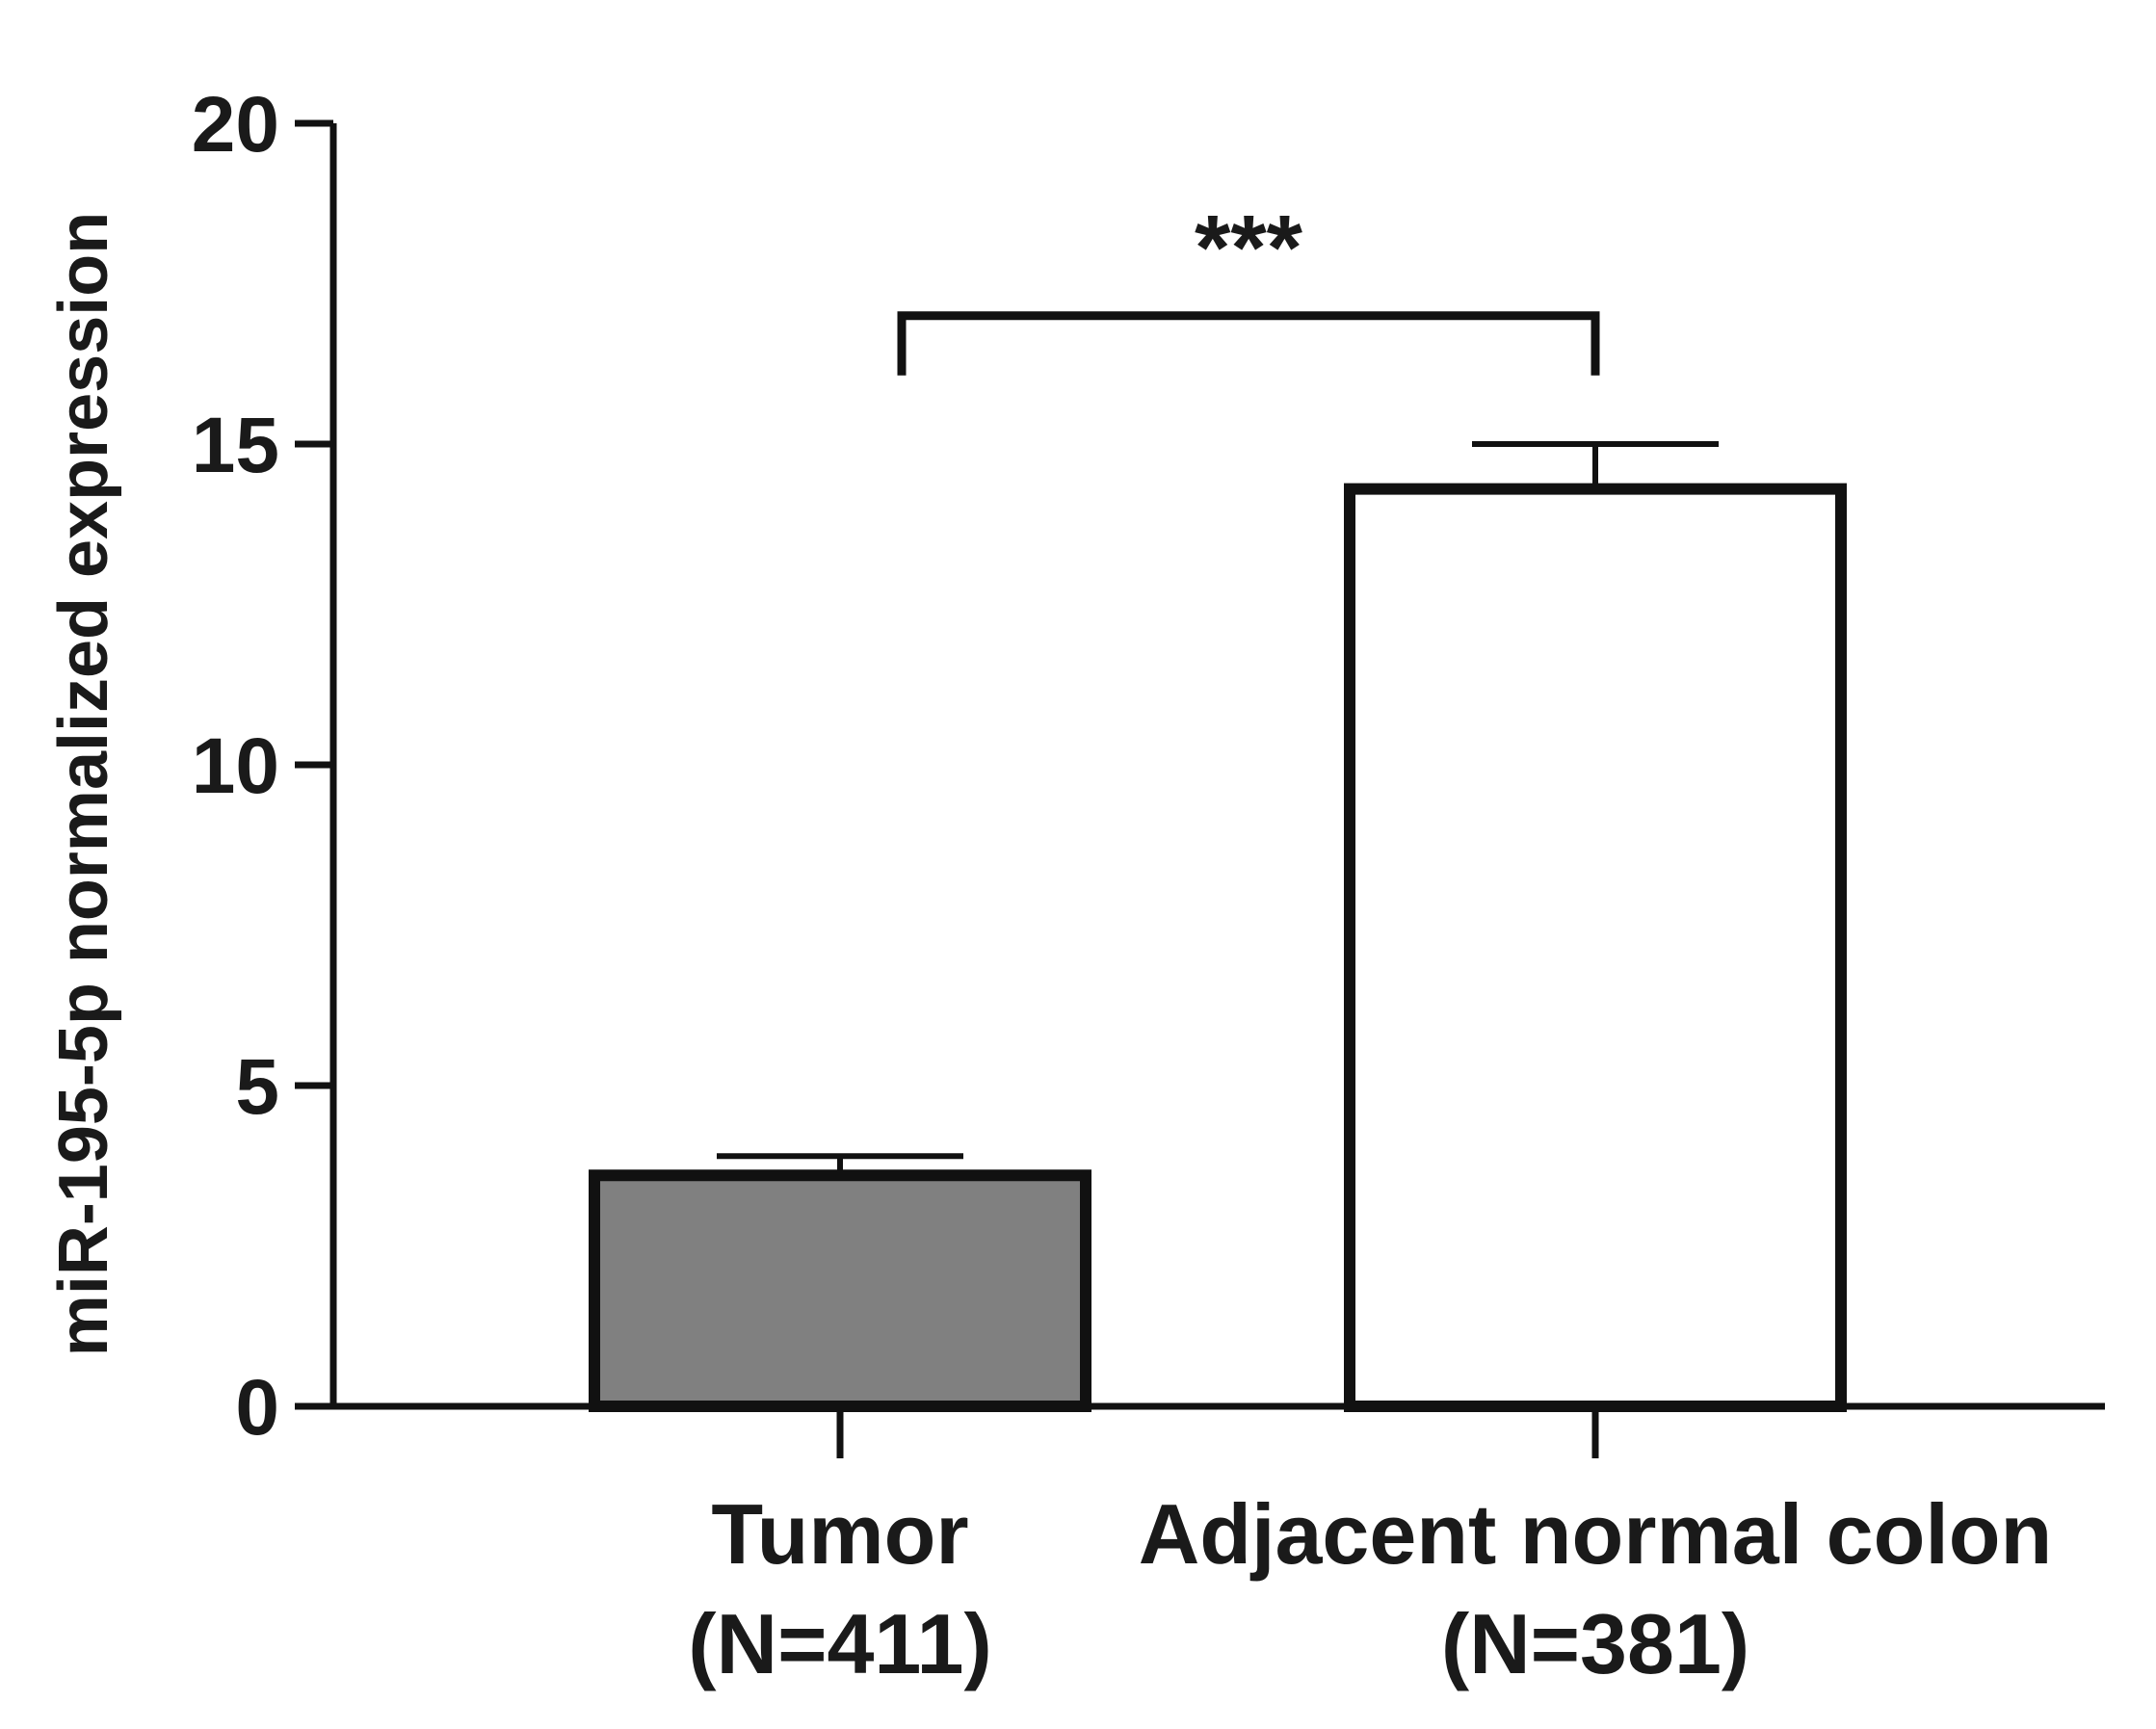 Image resolution: width=2156 pixels, height=1729 pixels. Describe the element at coordinates (236, 125) in the screenshot. I see `y-tick-label: 20` at that location.